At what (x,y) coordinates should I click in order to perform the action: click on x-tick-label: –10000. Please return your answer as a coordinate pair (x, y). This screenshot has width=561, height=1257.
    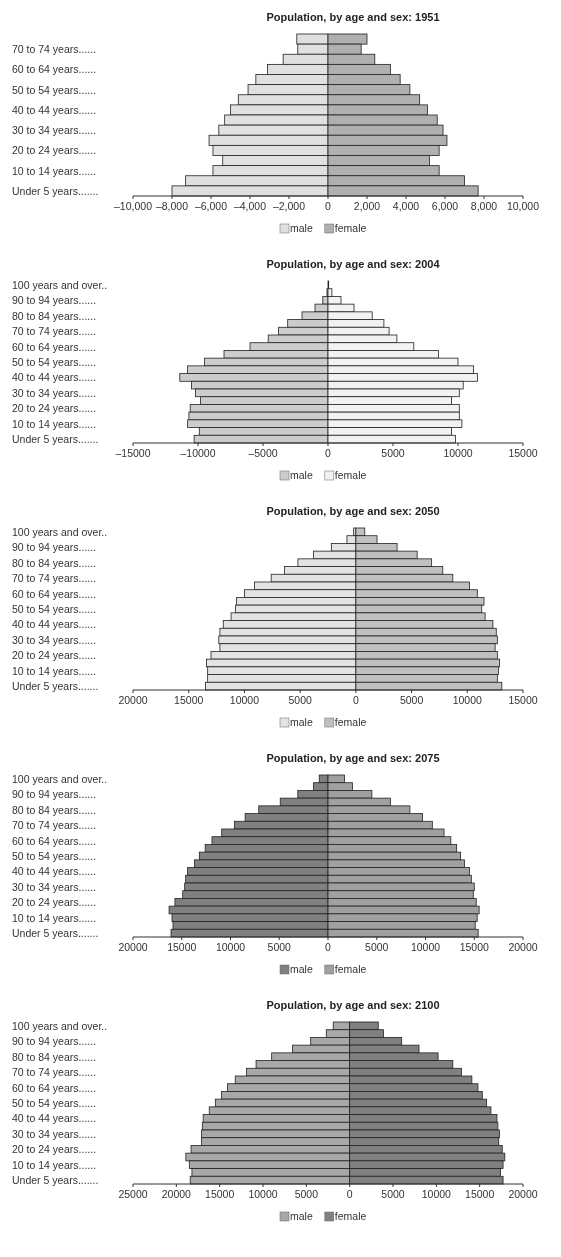
    Looking at the image, I should click on (198, 453).